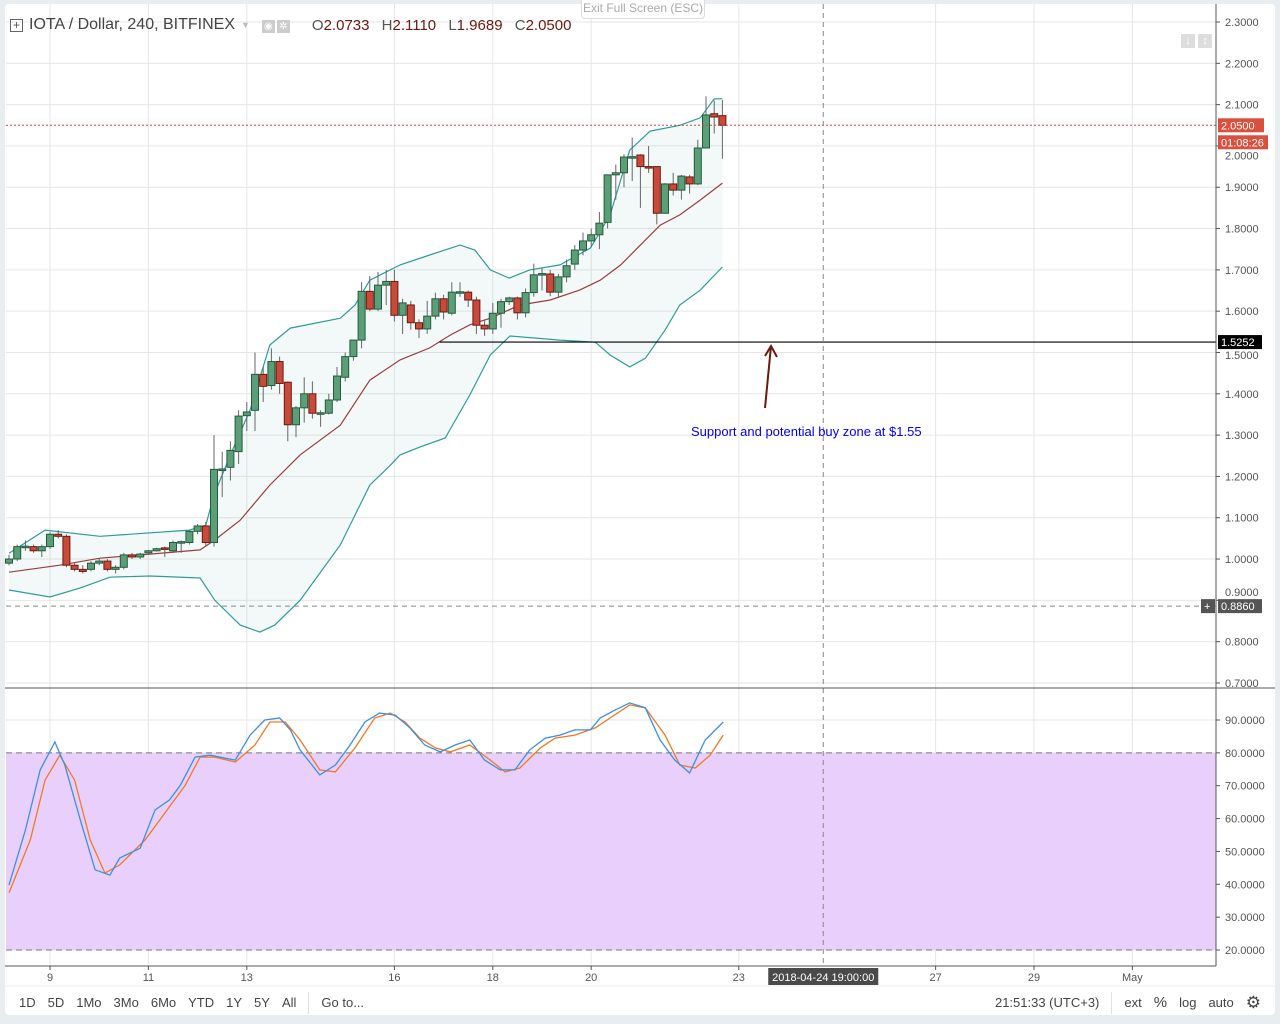  I want to click on clock-timezone: 21:51:33 (UTC+3), so click(1047, 1002).